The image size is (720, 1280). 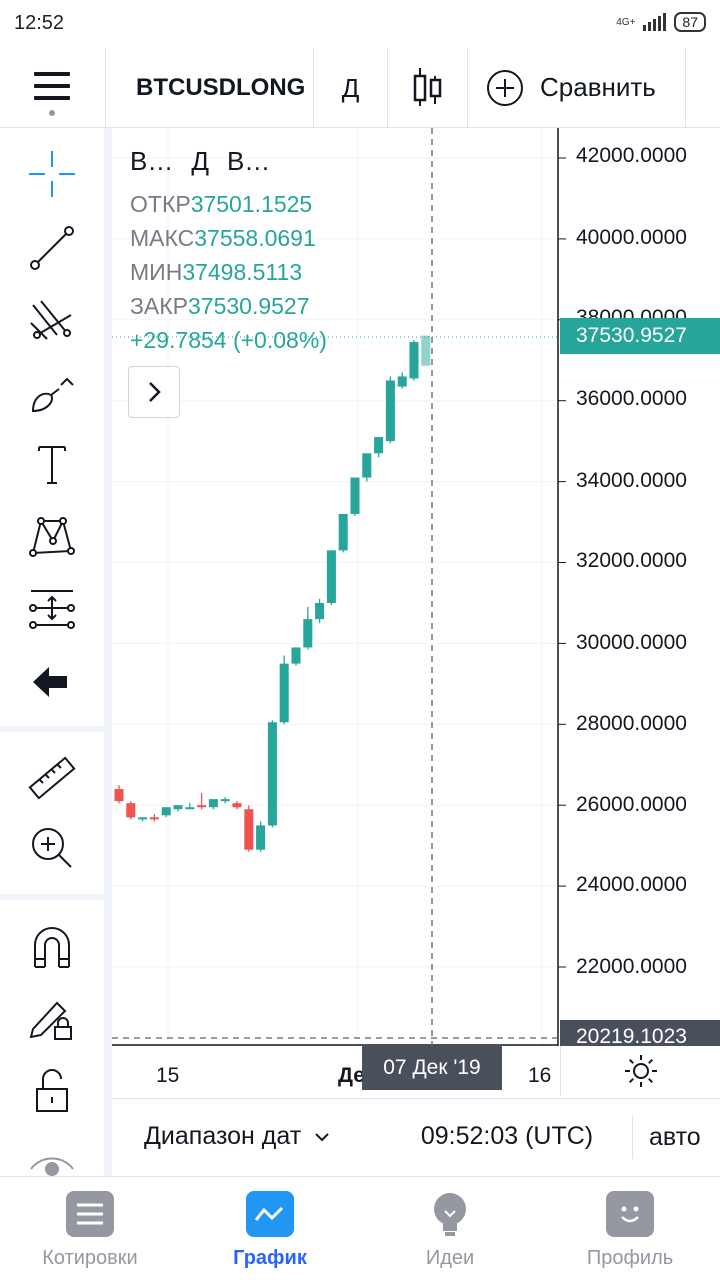 I want to click on legend-expand-button, so click(x=154, y=392).